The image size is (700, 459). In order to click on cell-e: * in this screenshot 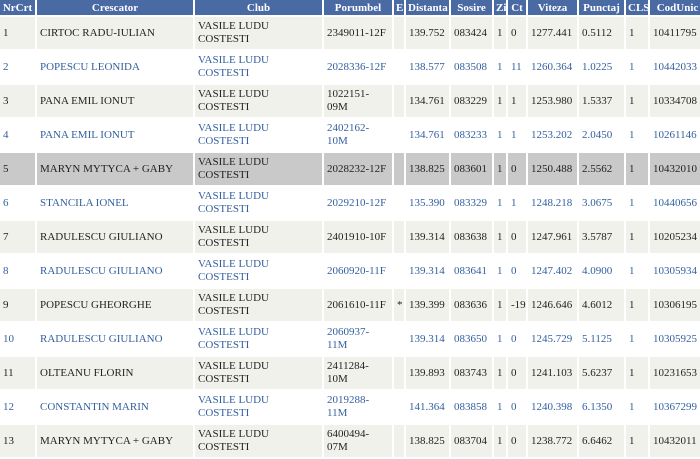, I will do `click(399, 305)`.